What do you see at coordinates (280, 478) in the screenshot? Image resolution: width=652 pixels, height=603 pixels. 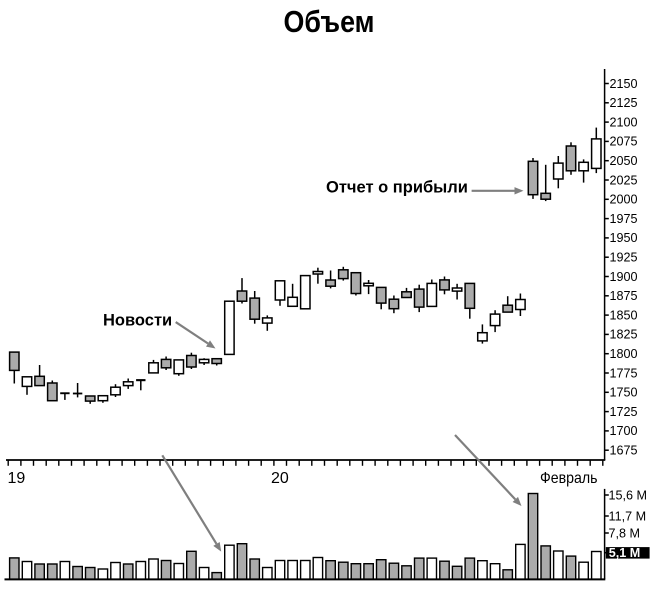 I see `svg-text: 20` at bounding box center [280, 478].